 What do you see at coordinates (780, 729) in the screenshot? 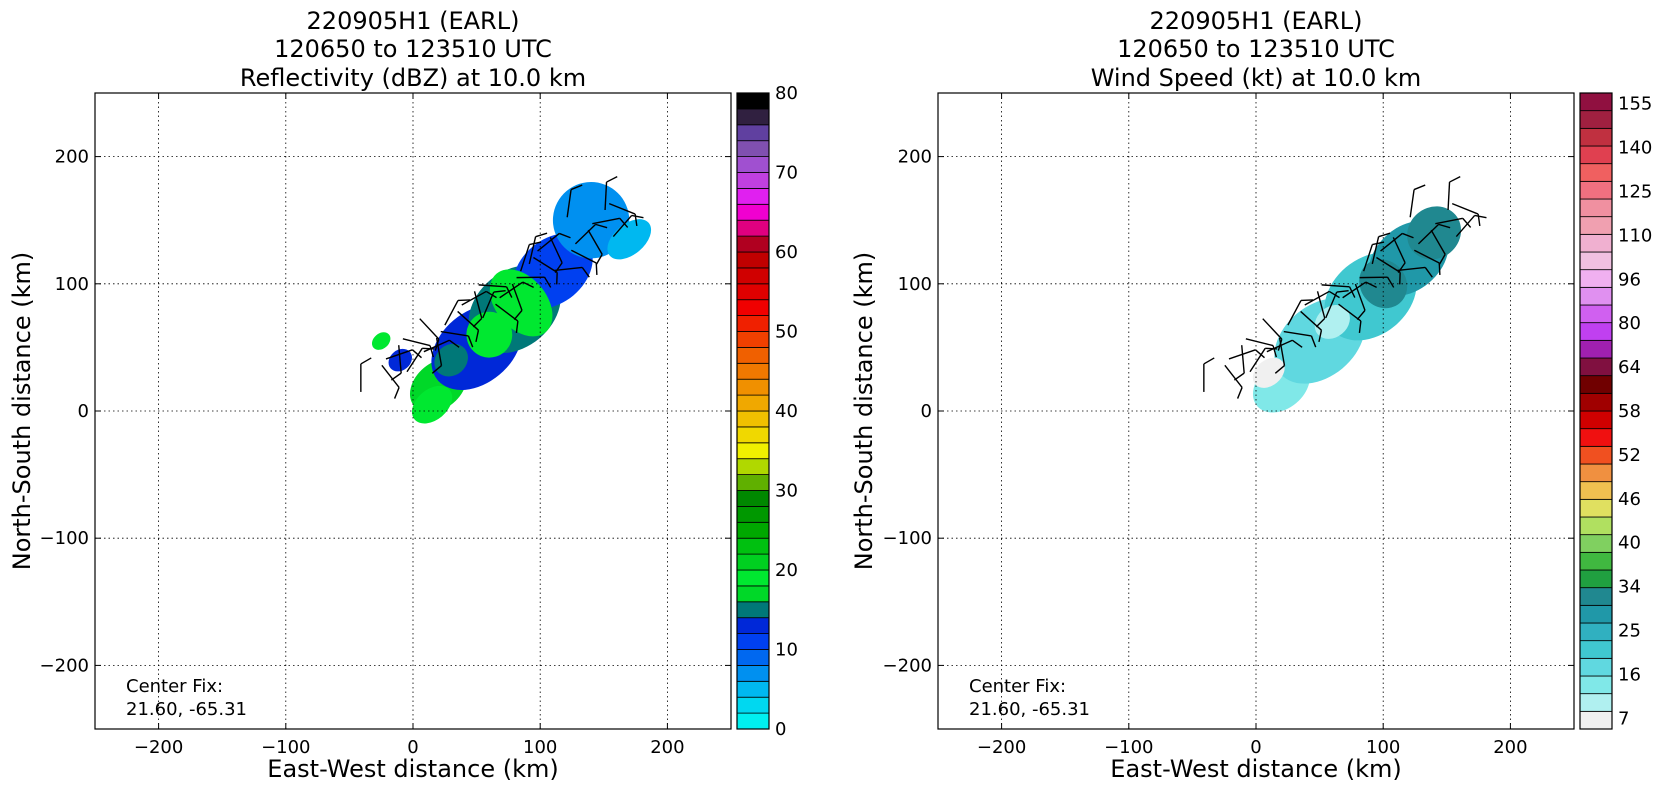
I see `colorbar-tick-label: 0` at bounding box center [780, 729].